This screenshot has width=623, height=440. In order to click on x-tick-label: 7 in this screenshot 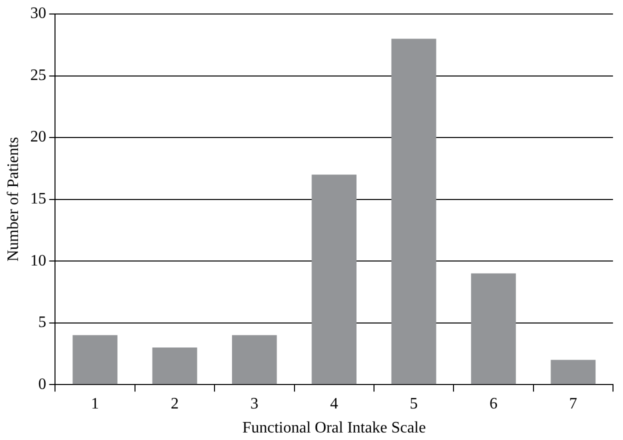, I will do `click(573, 403)`.